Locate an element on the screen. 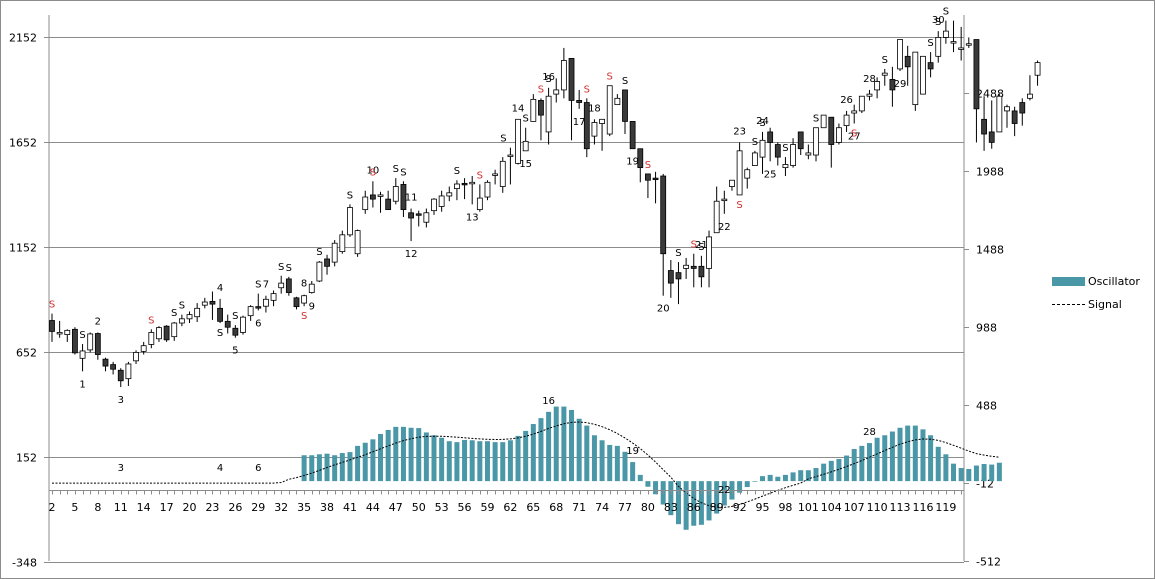 Image resolution: width=1155 pixels, height=579 pixels. x-axis-tick: 77 is located at coordinates (625, 507).